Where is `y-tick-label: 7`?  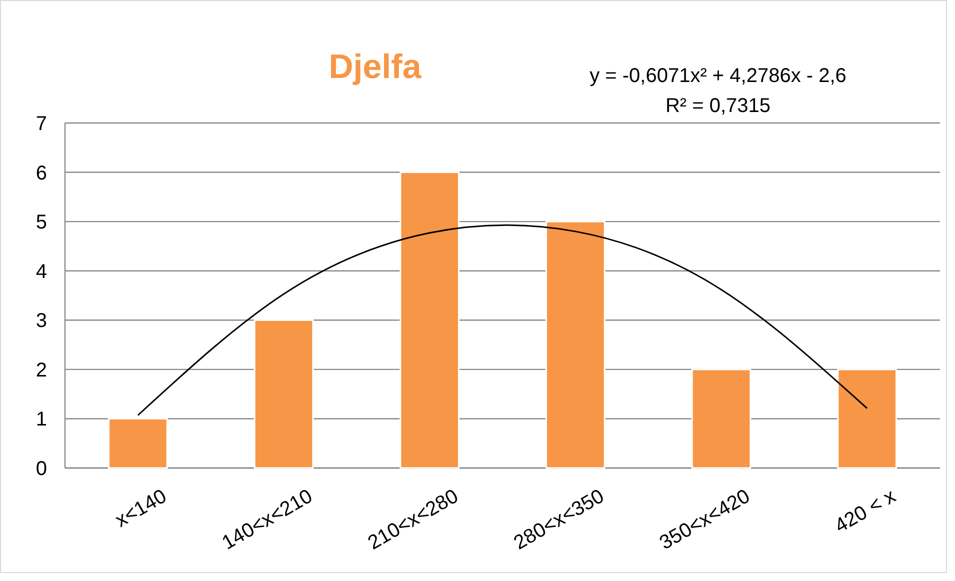
y-tick-label: 7 is located at coordinates (41, 124).